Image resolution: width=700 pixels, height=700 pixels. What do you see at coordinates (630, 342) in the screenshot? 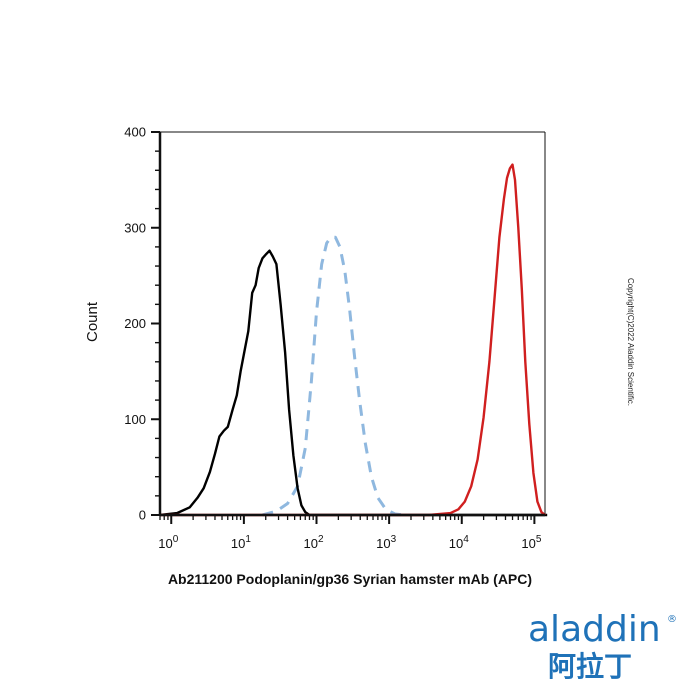
I see `copyright-notice: Copyright(C)2022 Aladdin Scientific.` at bounding box center [630, 342].